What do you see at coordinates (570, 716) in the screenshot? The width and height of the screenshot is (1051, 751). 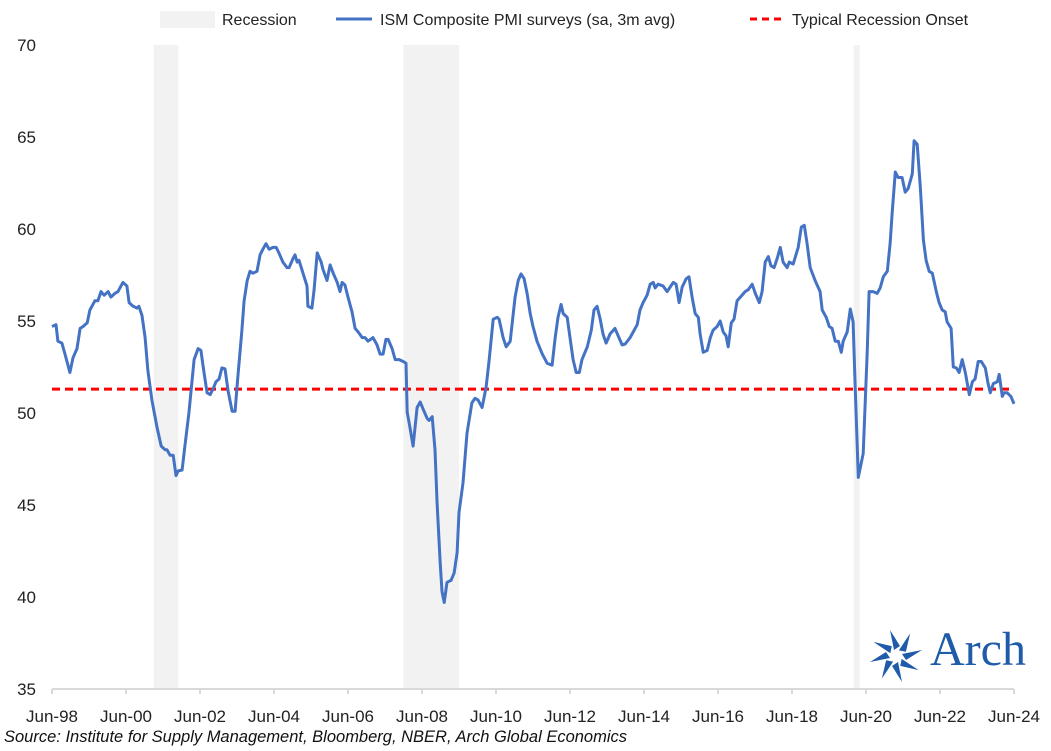 I see `x-tick-label: Jun-12` at bounding box center [570, 716].